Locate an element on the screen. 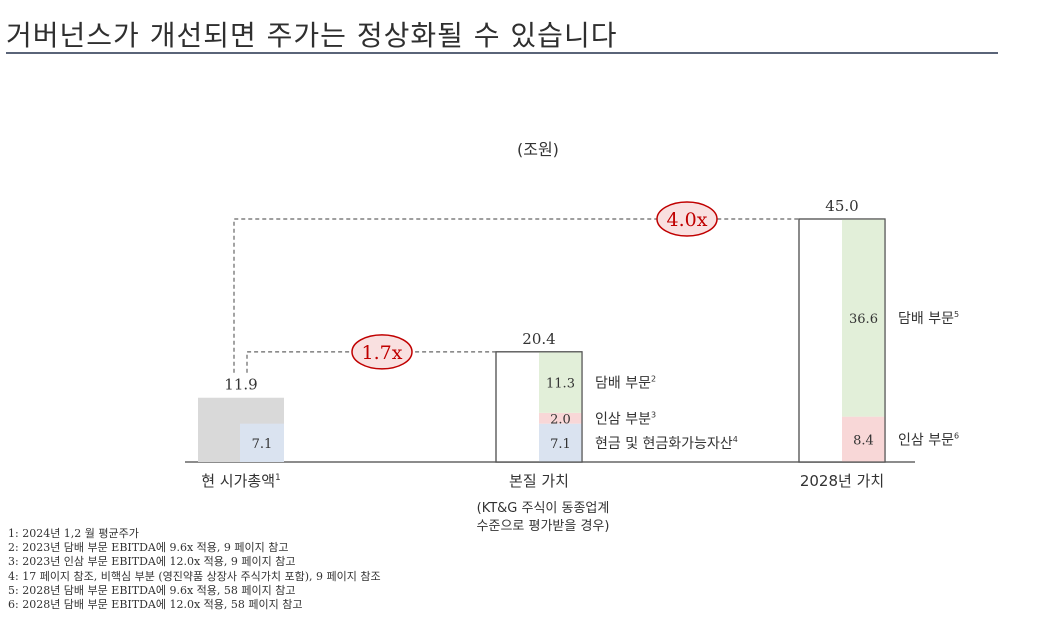 This screenshot has width=1044, height=617. data-label: 36.6 is located at coordinates (863, 319).